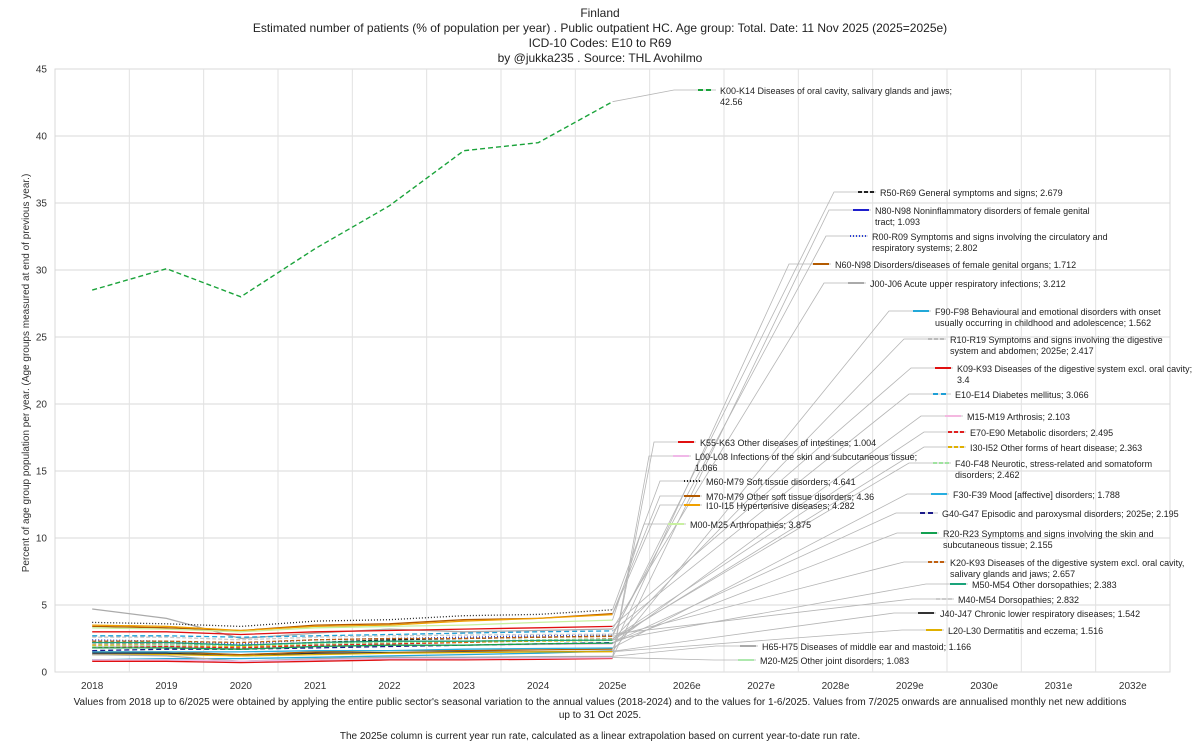  I want to click on series-label: E10-E14 Diabetes mellitus; 3.066, so click(1022, 395).